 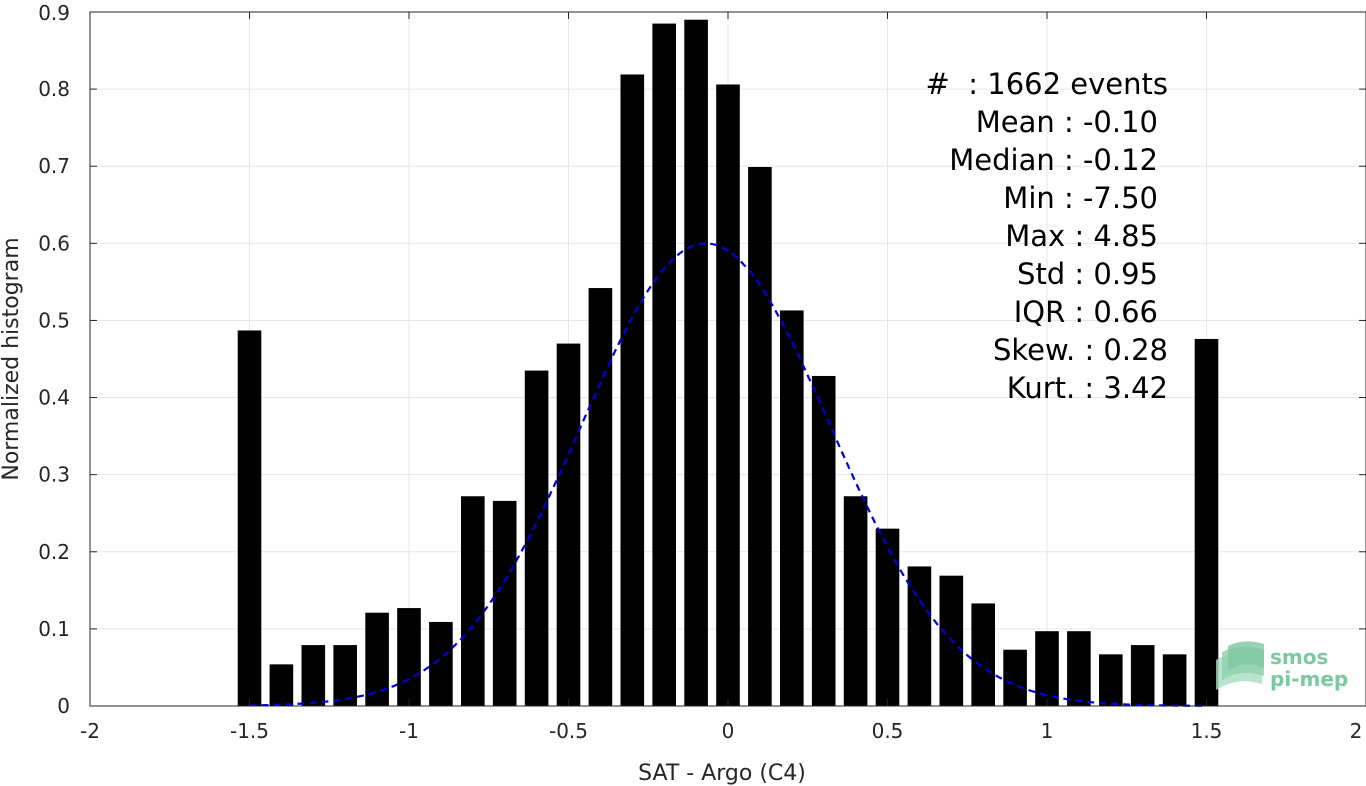 What do you see at coordinates (54, 398) in the screenshot?
I see `y-tick-label: 0.4` at bounding box center [54, 398].